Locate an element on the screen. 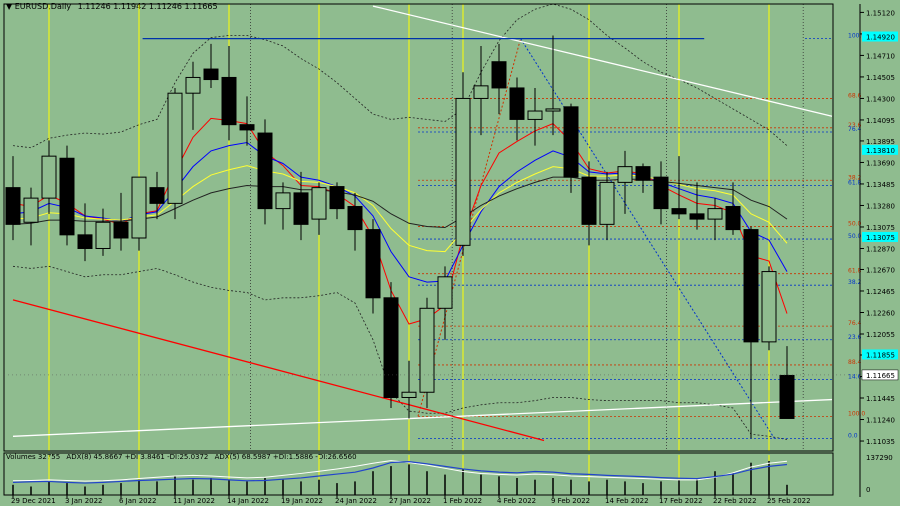  date-tick-label: 22 Feb 2022 is located at coordinates (735, 501).